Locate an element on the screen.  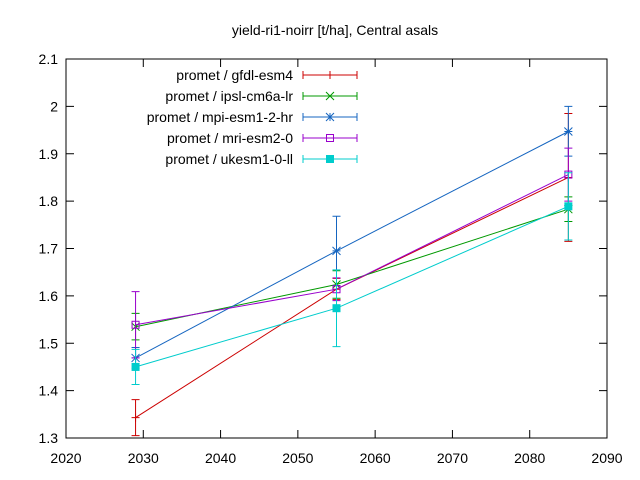
legend-label: promet / mpi-esm1-2-hr is located at coordinates (220, 117).